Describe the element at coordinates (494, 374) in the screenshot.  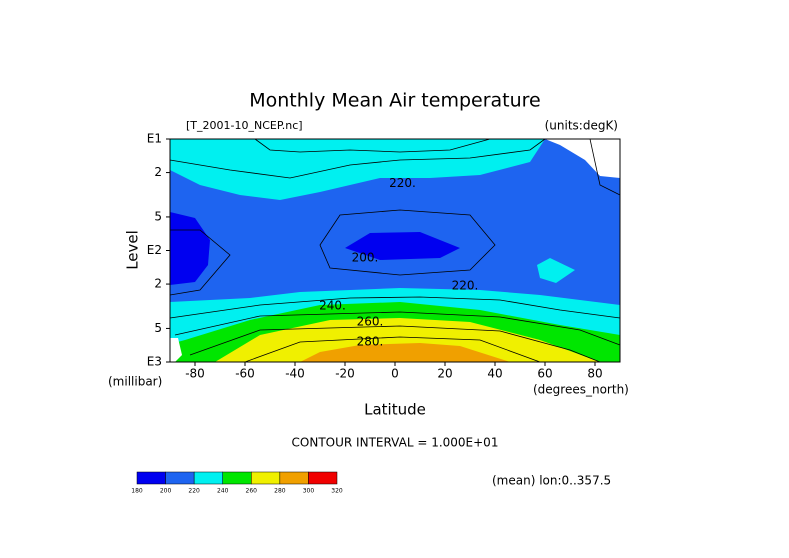
I see `x-tick-label: 40` at that location.